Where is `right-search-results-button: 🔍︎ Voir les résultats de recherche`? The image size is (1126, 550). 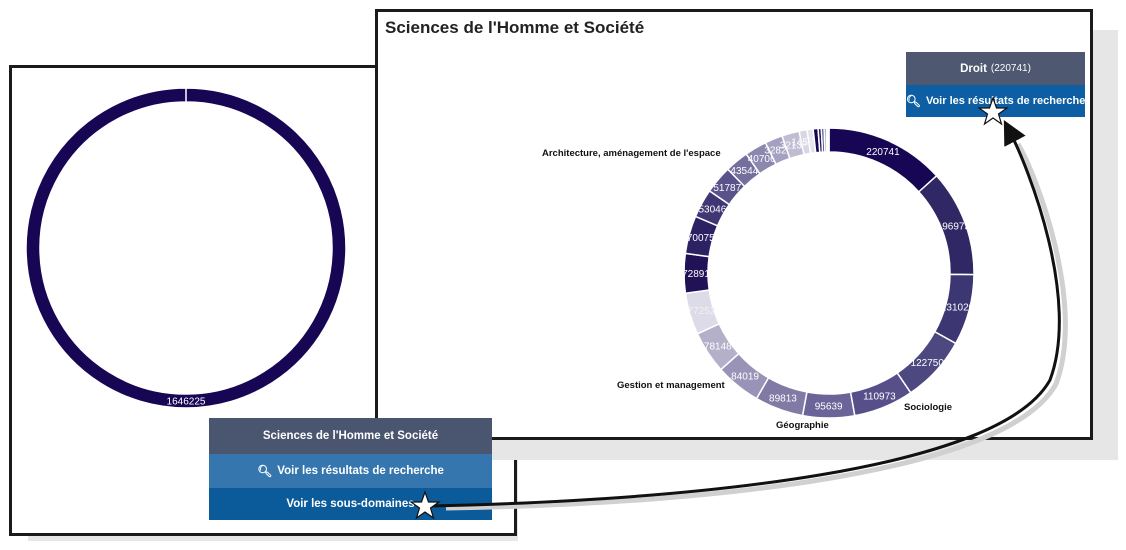
right-search-results-button: 🔍︎ Voir les résultats de recherche is located at coordinates (995, 101).